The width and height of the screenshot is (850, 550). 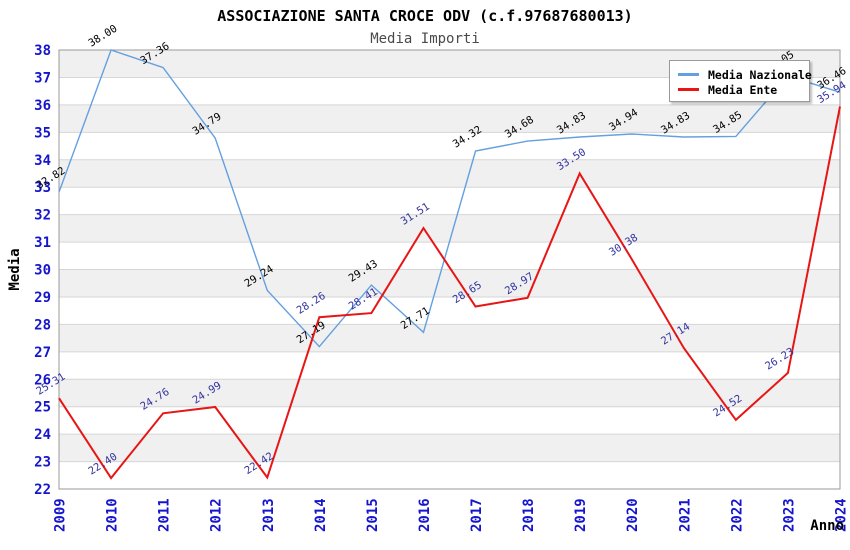 I want to click on x-tick-label: 2009, so click(x=61, y=515).